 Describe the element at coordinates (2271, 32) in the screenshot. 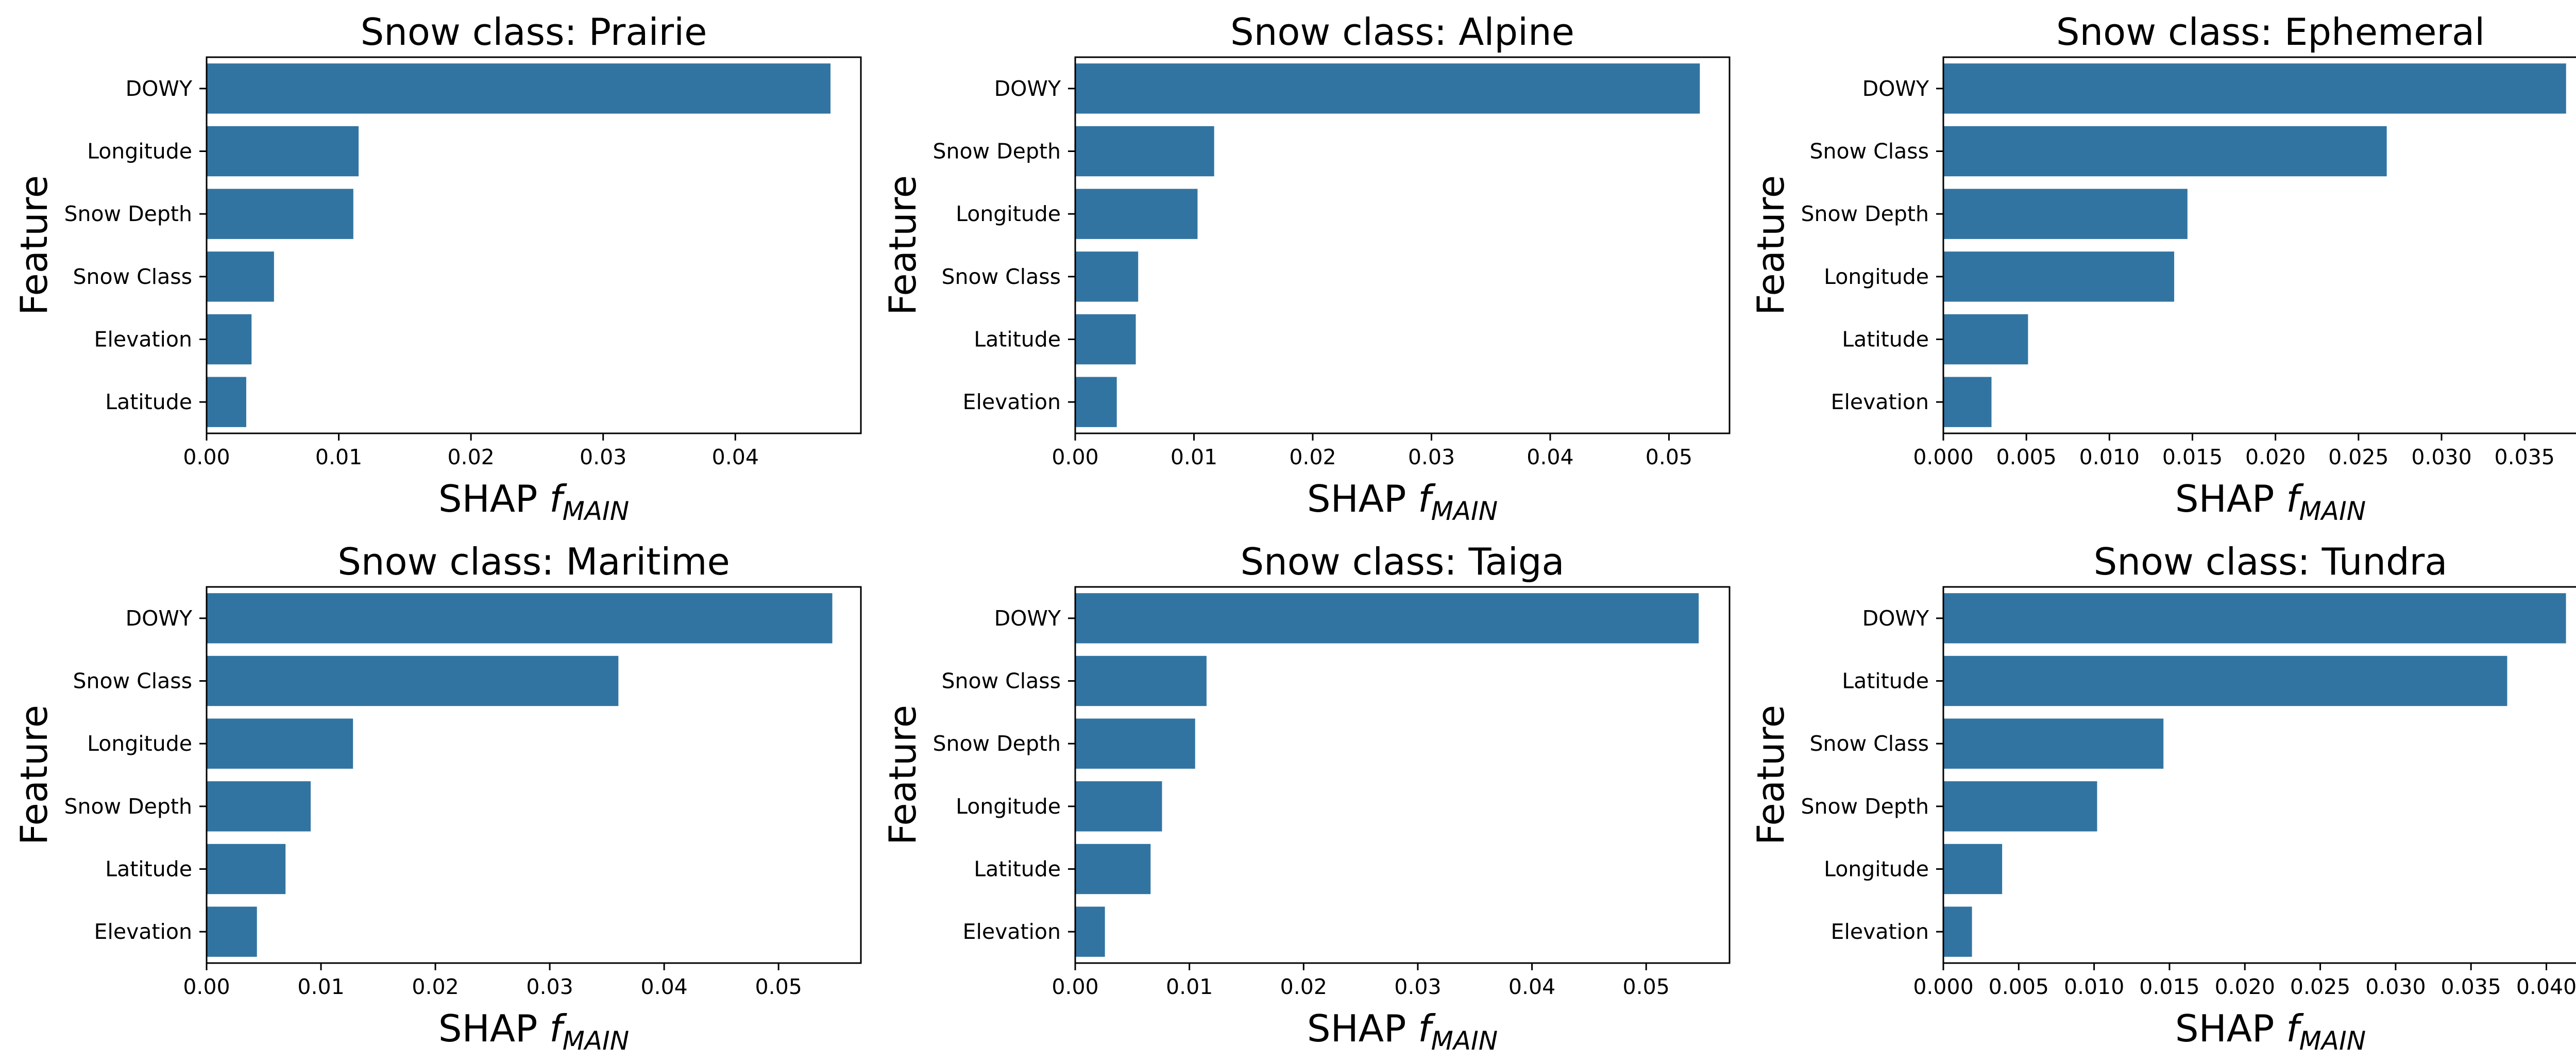

I see `subplot-title: Snow class: Ephemeral` at that location.